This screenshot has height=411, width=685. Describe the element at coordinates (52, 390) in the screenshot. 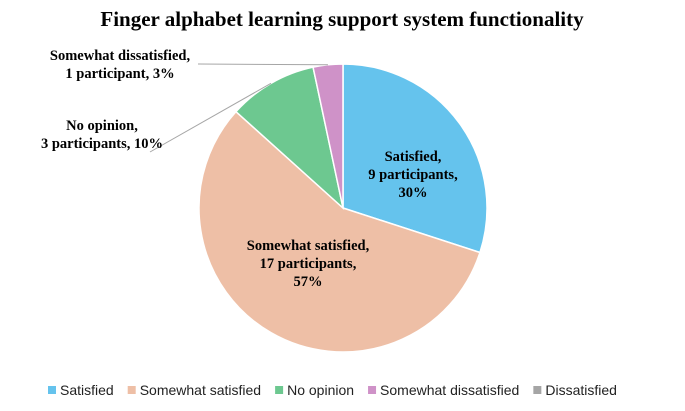

I see `legend-swatch-satisfied` at that location.